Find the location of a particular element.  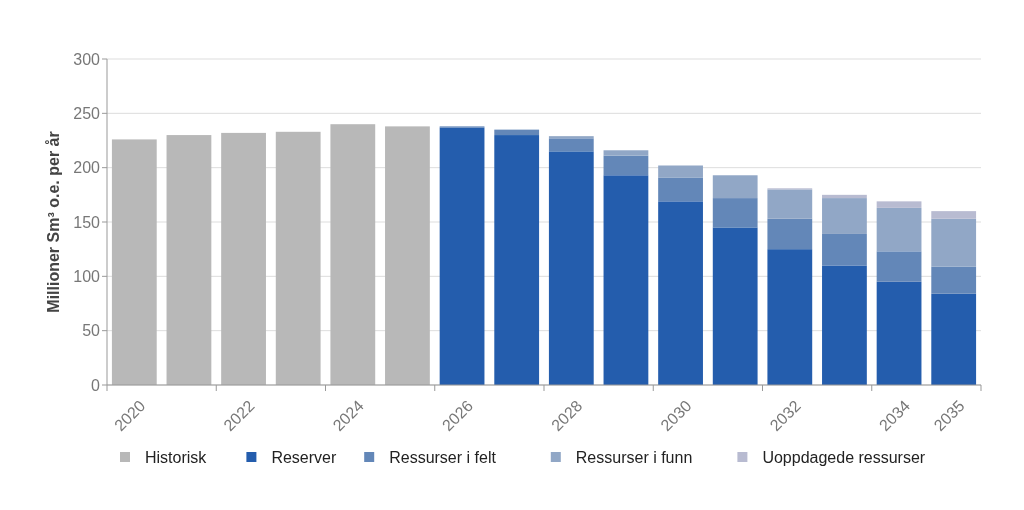

legend-label: Ressurser i felt is located at coordinates (443, 457).